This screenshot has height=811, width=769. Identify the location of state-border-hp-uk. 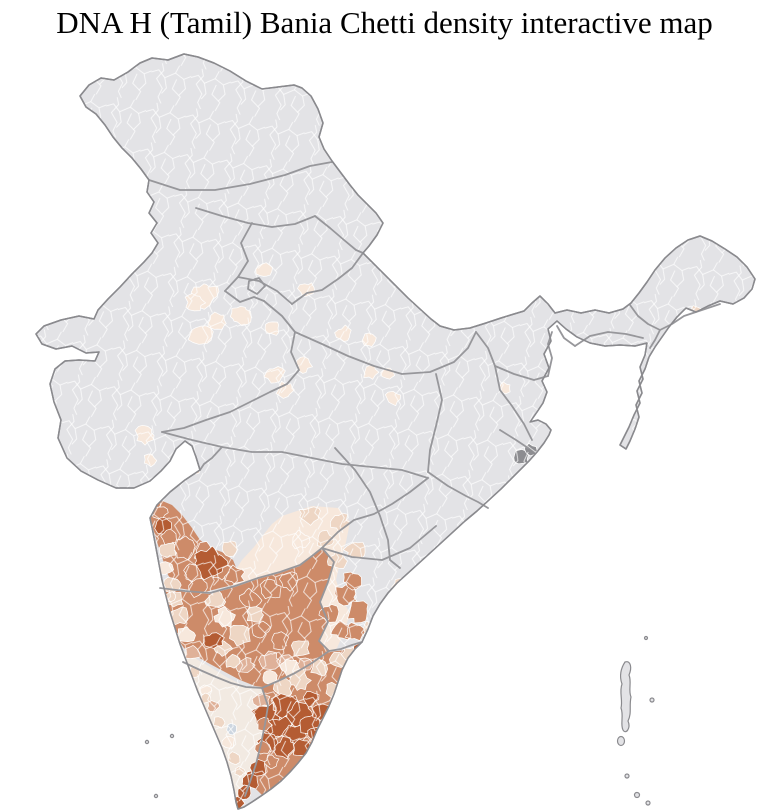
(339, 234).